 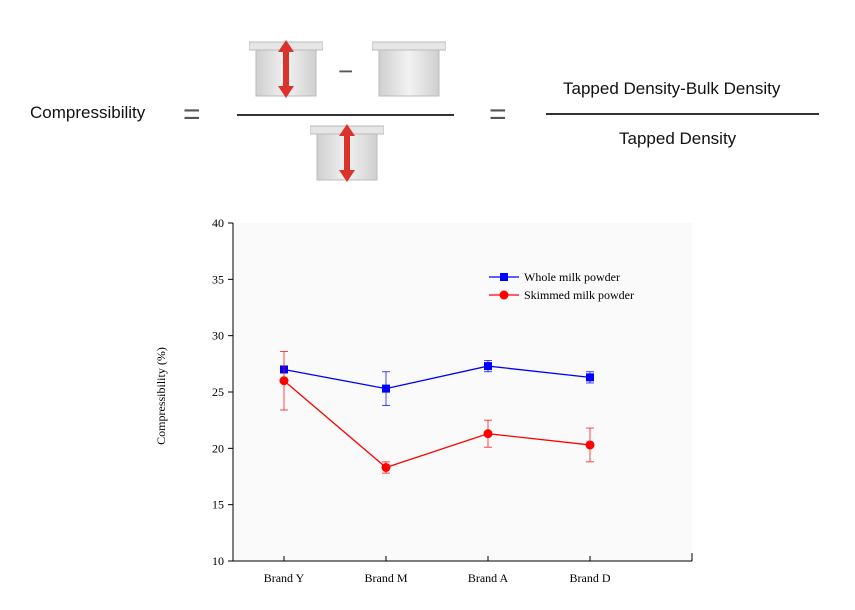 I want to click on minus-sign: −, so click(x=346, y=71).